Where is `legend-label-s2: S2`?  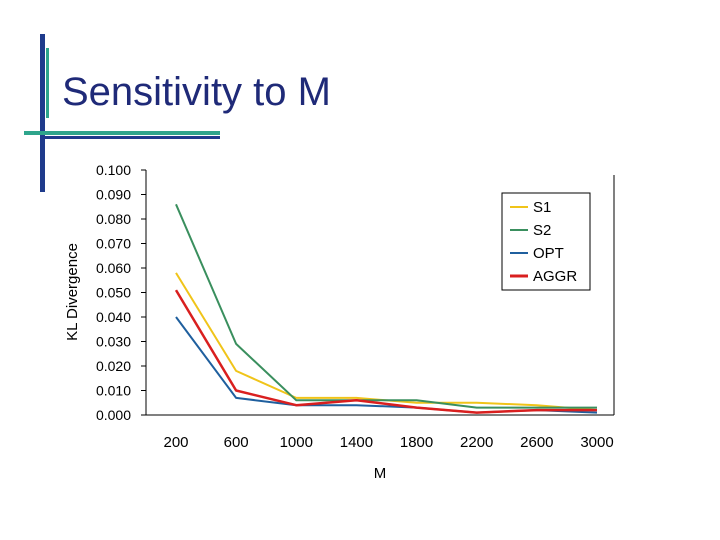
legend-label-s2: S2 is located at coordinates (542, 230).